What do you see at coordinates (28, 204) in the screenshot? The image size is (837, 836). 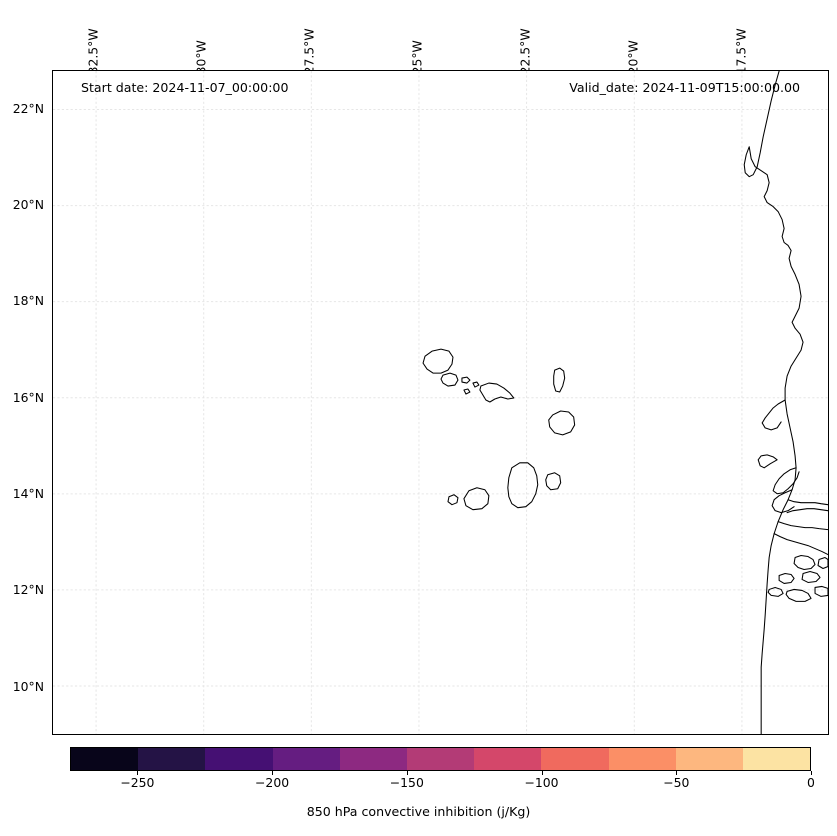 I see `latitude-tick-label: 20°N` at bounding box center [28, 204].